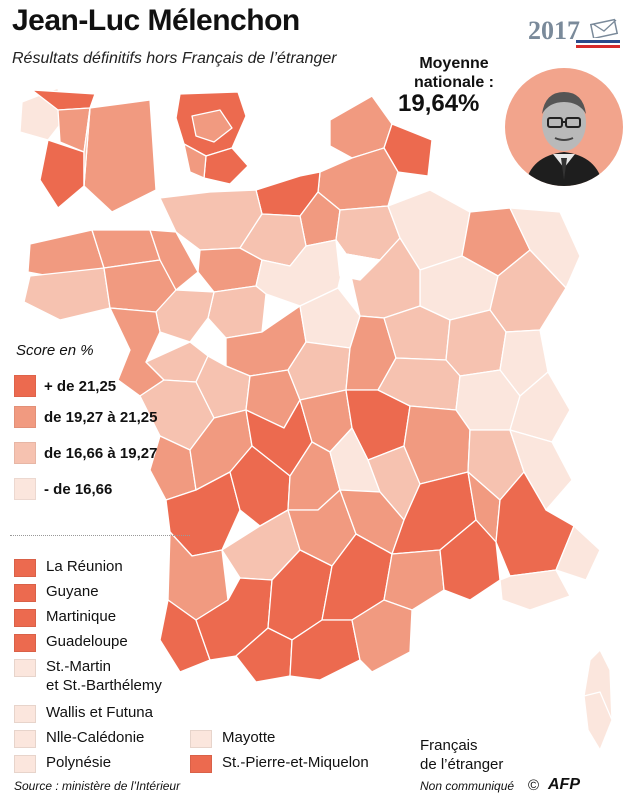 This screenshot has width=630, height=805. I want to click on overseas-item: Martinique, so click(65, 617).